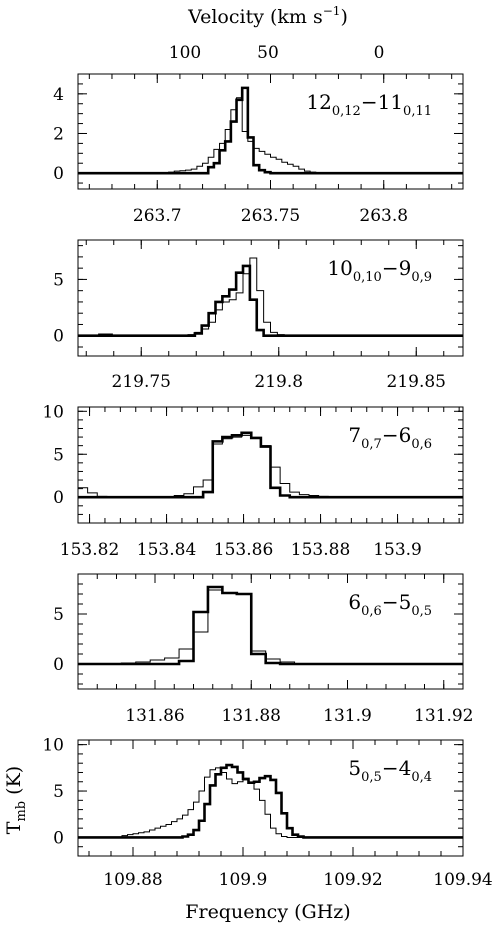  I want to click on y-axis-title: Tmb (K), so click(16, 800).